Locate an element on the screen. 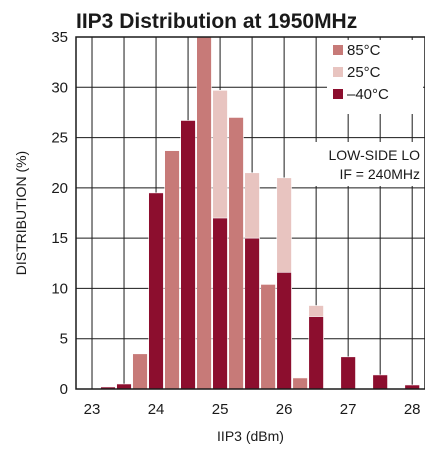 This screenshot has width=425, height=451. x-tick-label: 28 is located at coordinates (412, 409).